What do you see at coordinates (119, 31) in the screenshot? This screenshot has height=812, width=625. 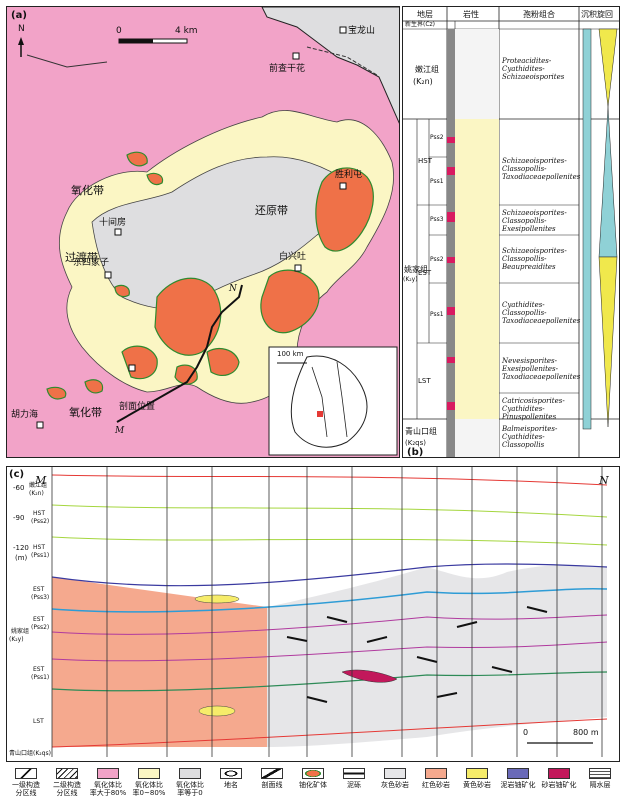 I see `scale-start: 0` at bounding box center [119, 31].